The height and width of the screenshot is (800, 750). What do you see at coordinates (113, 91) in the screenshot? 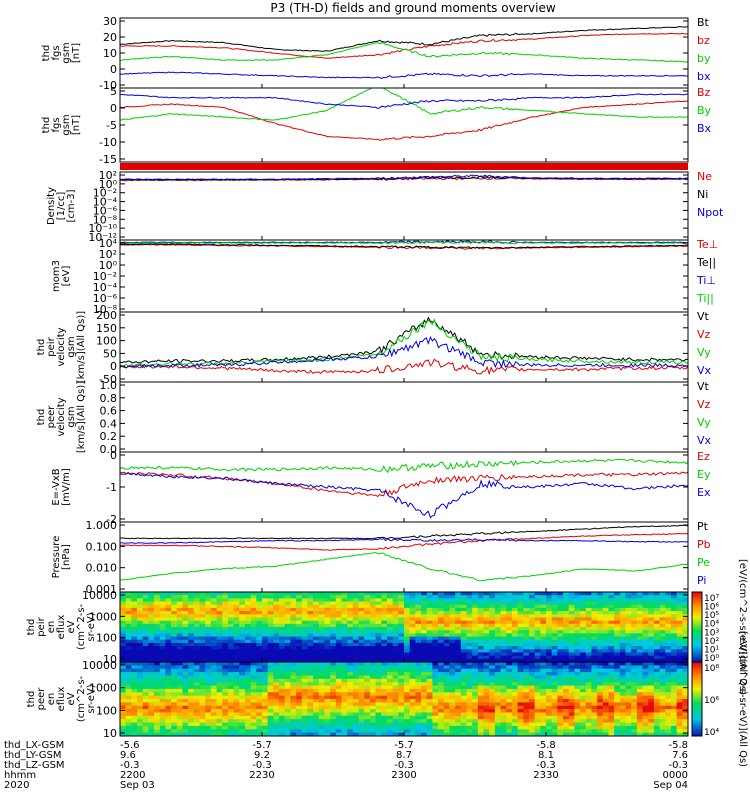
I see `y-tick-label: 5` at bounding box center [113, 91].